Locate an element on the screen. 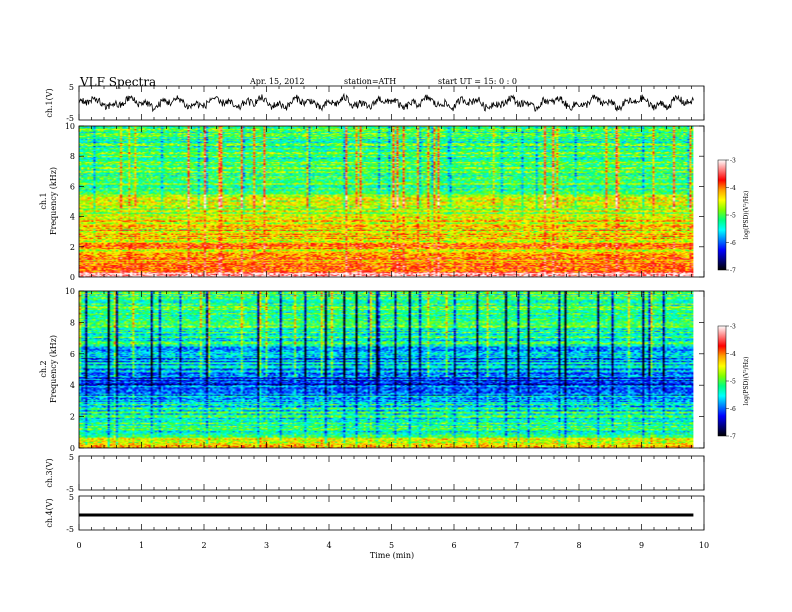  panel-ch3-waveform: 5 -5 ch.3(V) is located at coordinates (375, 473).